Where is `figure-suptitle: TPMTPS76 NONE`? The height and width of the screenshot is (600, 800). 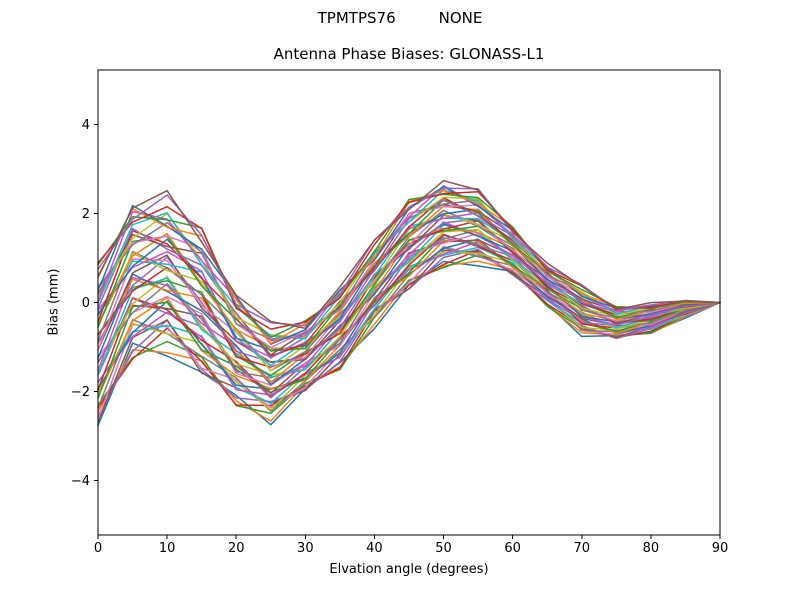 figure-suptitle: TPMTPS76 NONE is located at coordinates (400, 18).